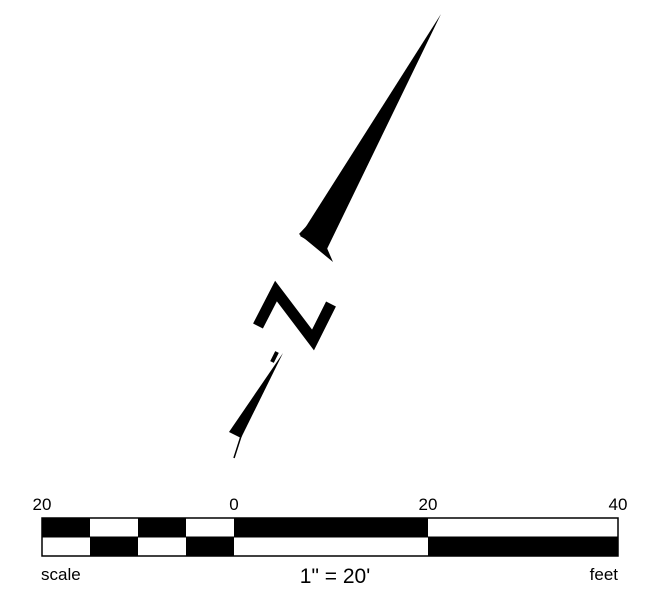 The image size is (658, 598). What do you see at coordinates (330, 541) in the screenshot?
I see `scale-bar: 20 0 20 40 scale 1" = 20' feet` at bounding box center [330, 541].